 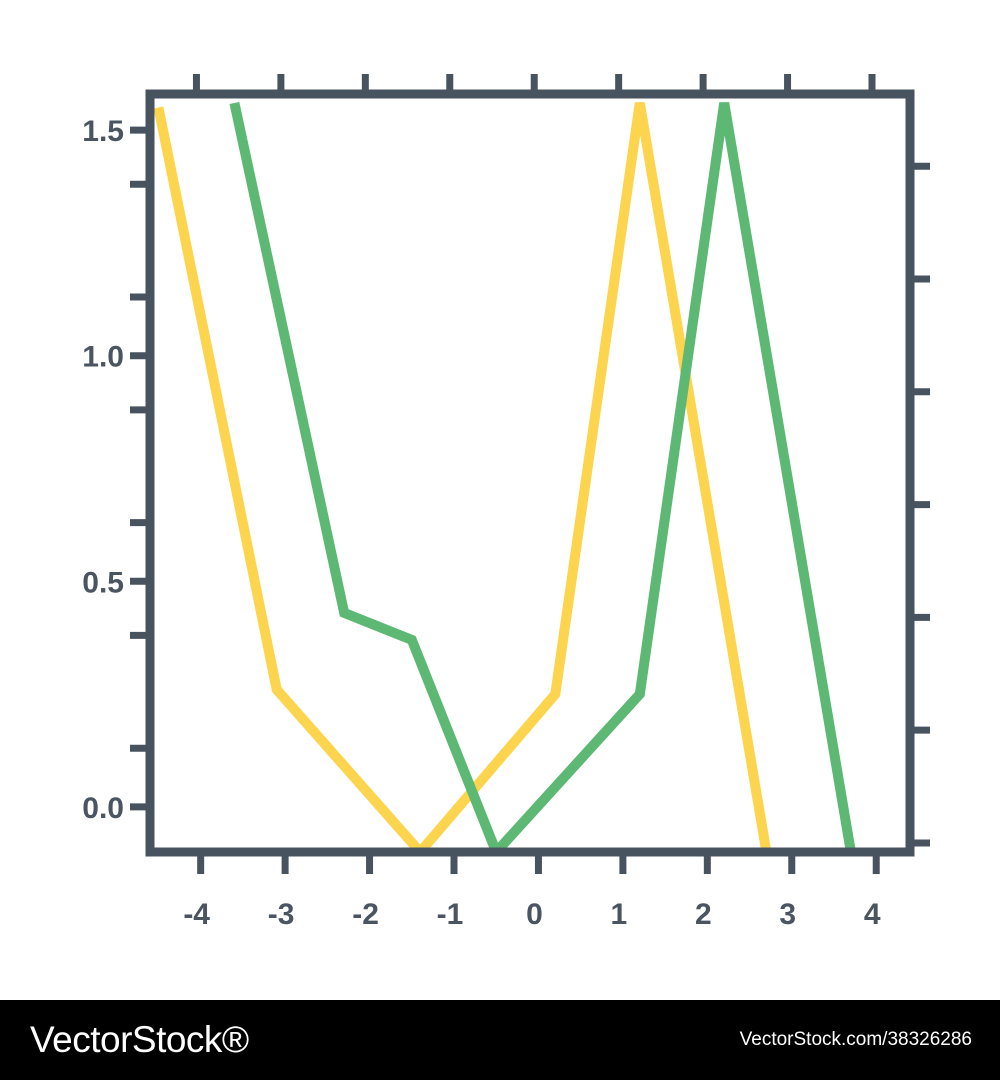 I want to click on y-tick-label: 0.5, so click(x=103, y=582).